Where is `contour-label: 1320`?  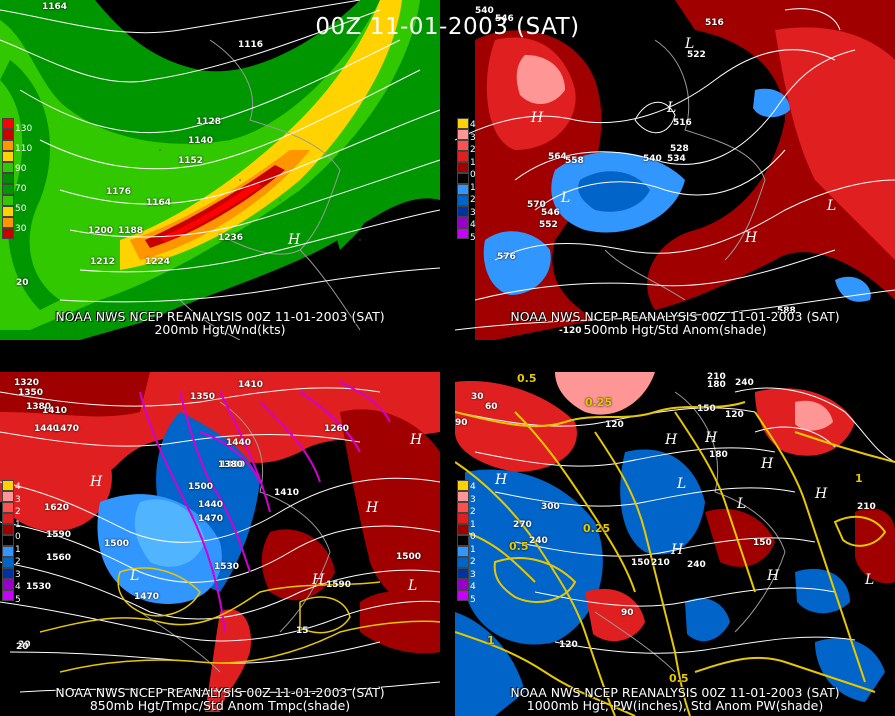 contour-label: 1320 is located at coordinates (27, 383).